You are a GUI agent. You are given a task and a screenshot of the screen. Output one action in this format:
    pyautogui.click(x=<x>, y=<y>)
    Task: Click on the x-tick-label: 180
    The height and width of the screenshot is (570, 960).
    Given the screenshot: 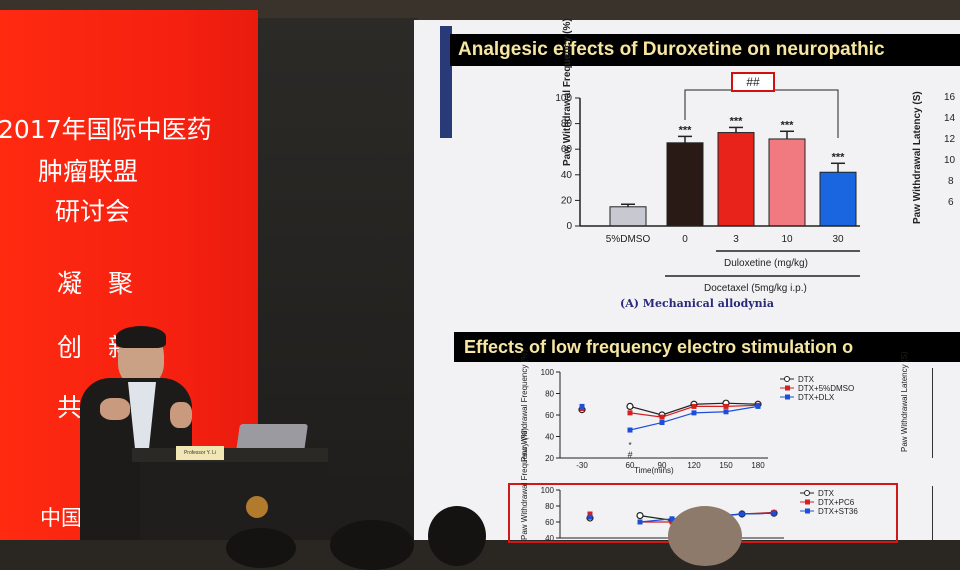 What is the action you would take?
    pyautogui.click(x=758, y=465)
    